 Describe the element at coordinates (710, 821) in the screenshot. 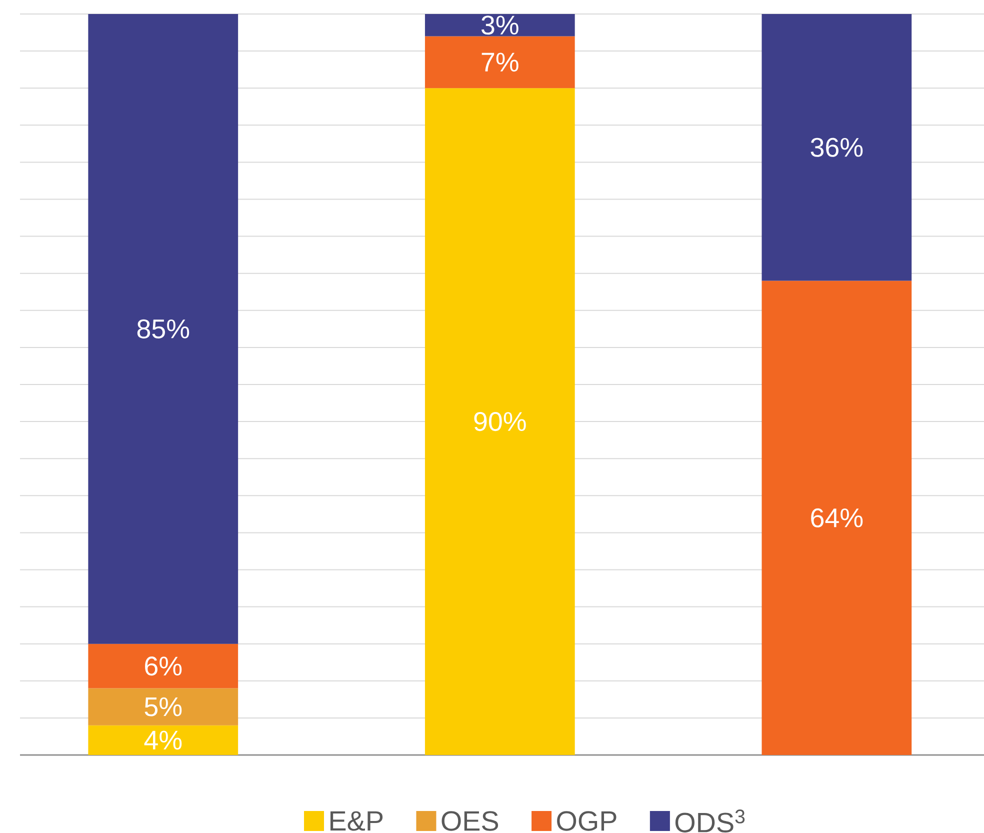

I see `legend-label: ODS$^{3}$` at that location.